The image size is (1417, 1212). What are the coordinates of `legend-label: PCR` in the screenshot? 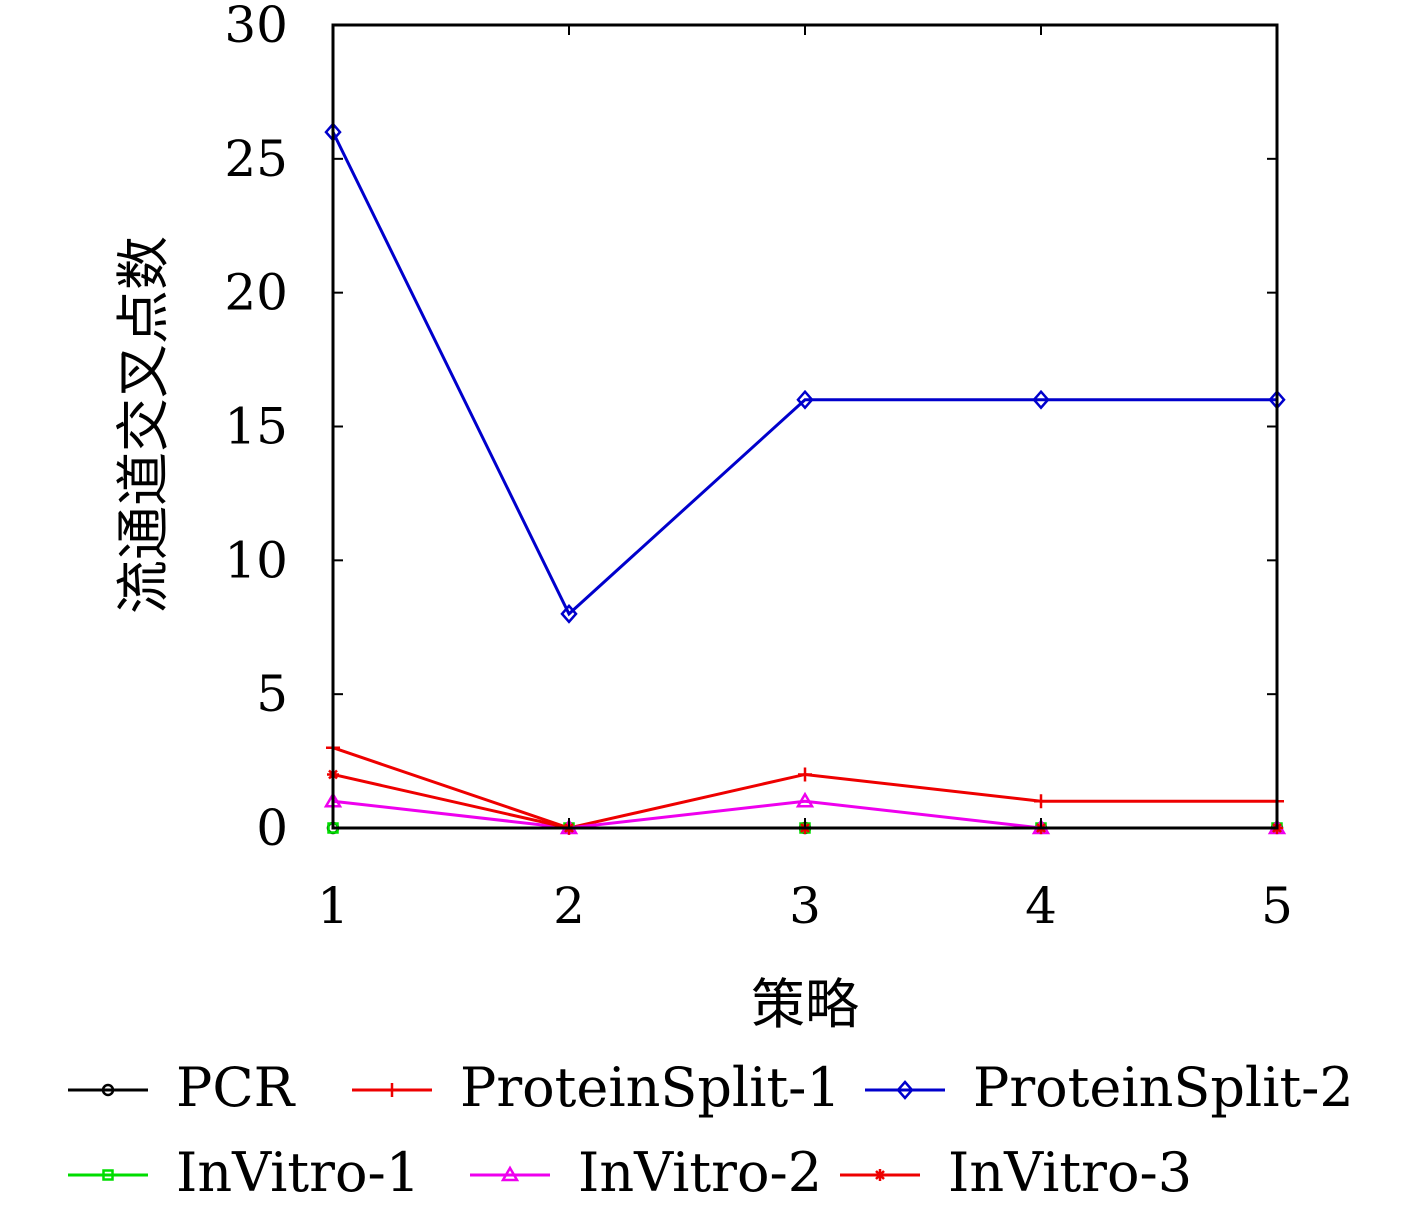 It's located at (236, 1087).